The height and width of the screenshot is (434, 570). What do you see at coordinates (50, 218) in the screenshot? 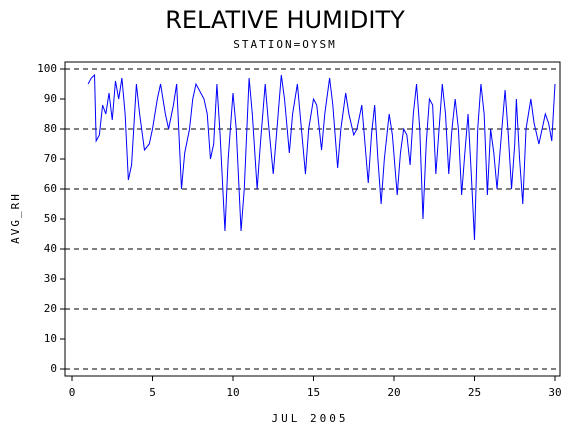
I see `y-tick-label: 50` at bounding box center [50, 218].